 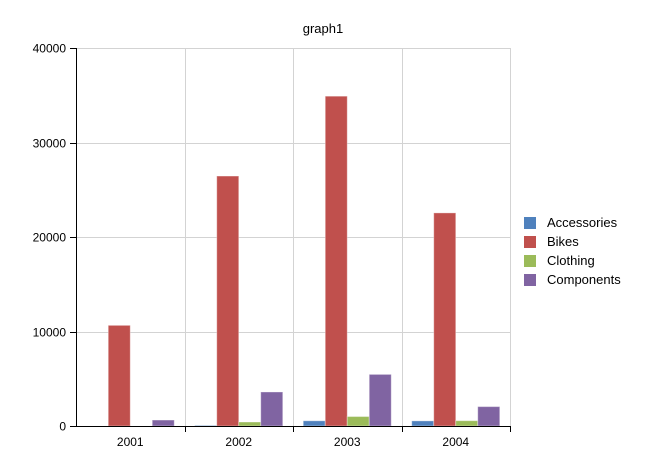 What do you see at coordinates (314, 423) in the screenshot?
I see `bar-accessories-2003` at bounding box center [314, 423].